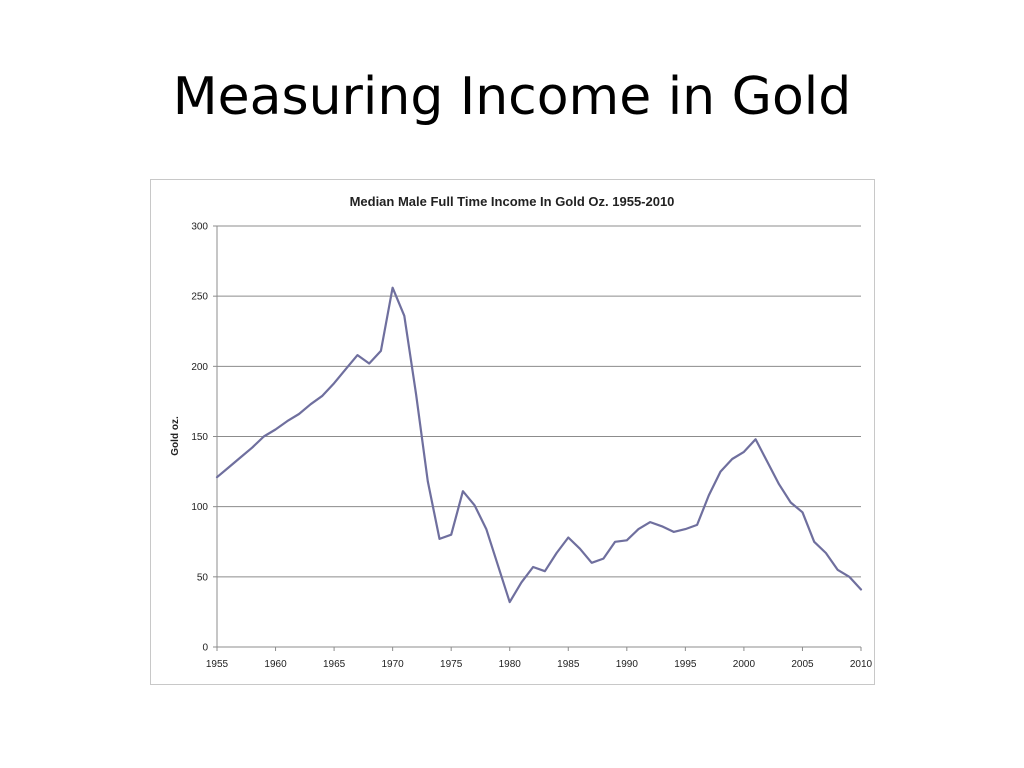 This screenshot has width=1024, height=768. Describe the element at coordinates (512, 97) in the screenshot. I see `slide-title: Measuring Income in Gold` at that location.